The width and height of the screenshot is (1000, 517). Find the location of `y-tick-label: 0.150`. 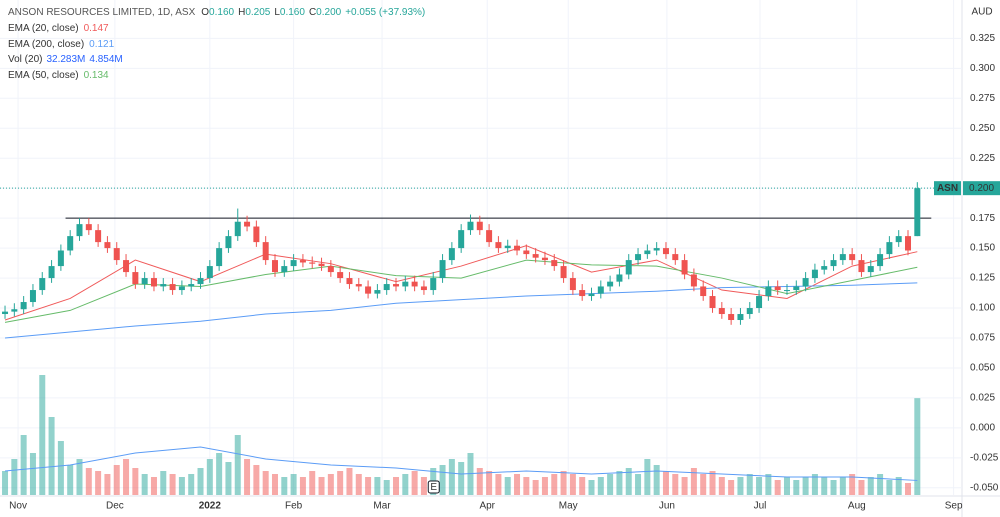

y-tick-label: 0.150 is located at coordinates (982, 248).